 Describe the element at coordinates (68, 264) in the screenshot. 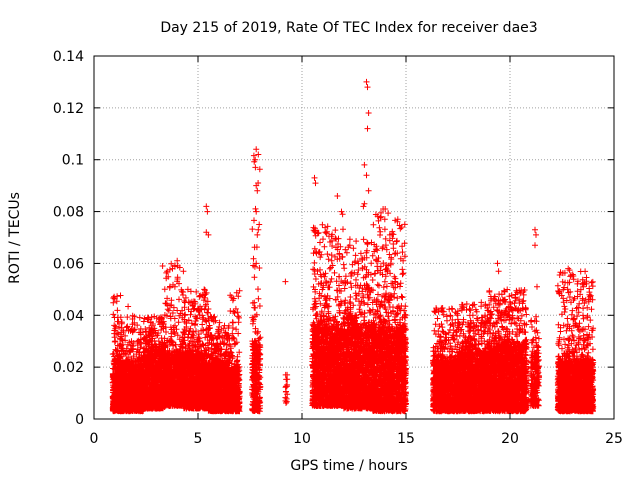

I see `y-tick-label: 0.06` at that location.